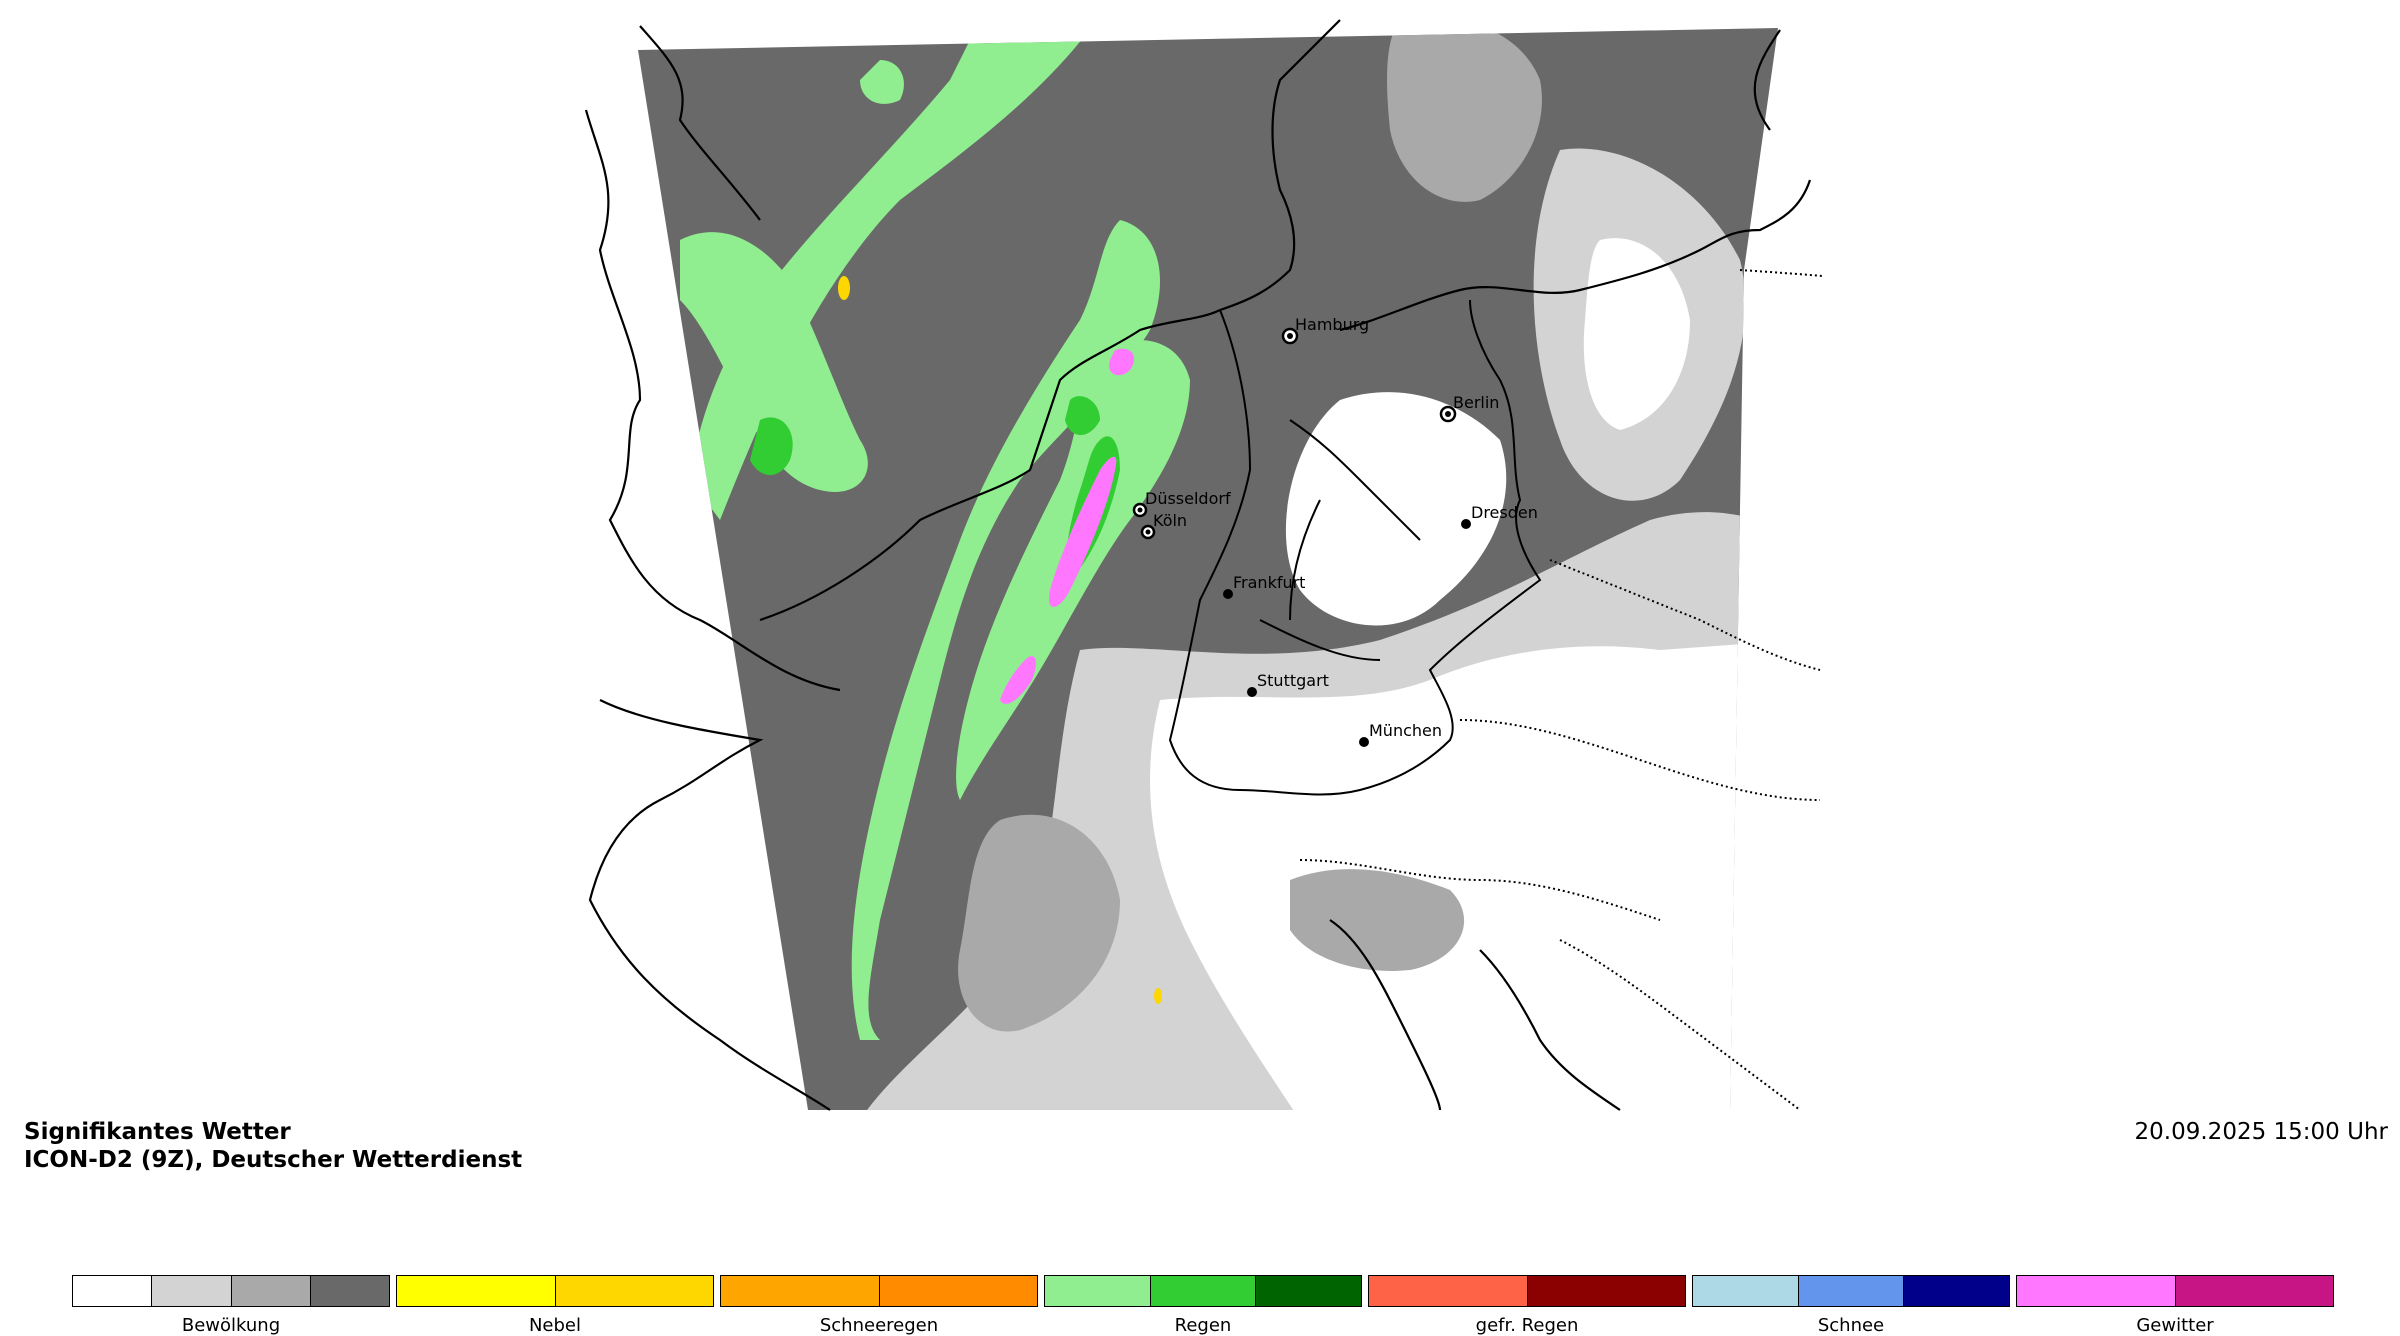 This screenshot has height=1336, width=2400. What do you see at coordinates (1640, 760) in the screenshot?
I see `border-austria` at bounding box center [1640, 760].